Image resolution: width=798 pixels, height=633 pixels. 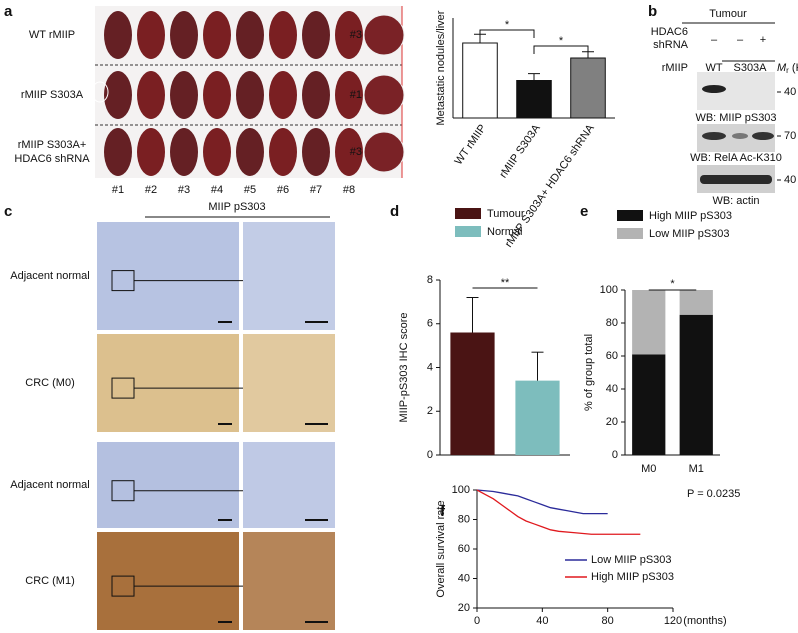 What do you see at coordinates (430, 324) in the screenshot?
I see `y-tick-label: 6` at bounding box center [430, 324].